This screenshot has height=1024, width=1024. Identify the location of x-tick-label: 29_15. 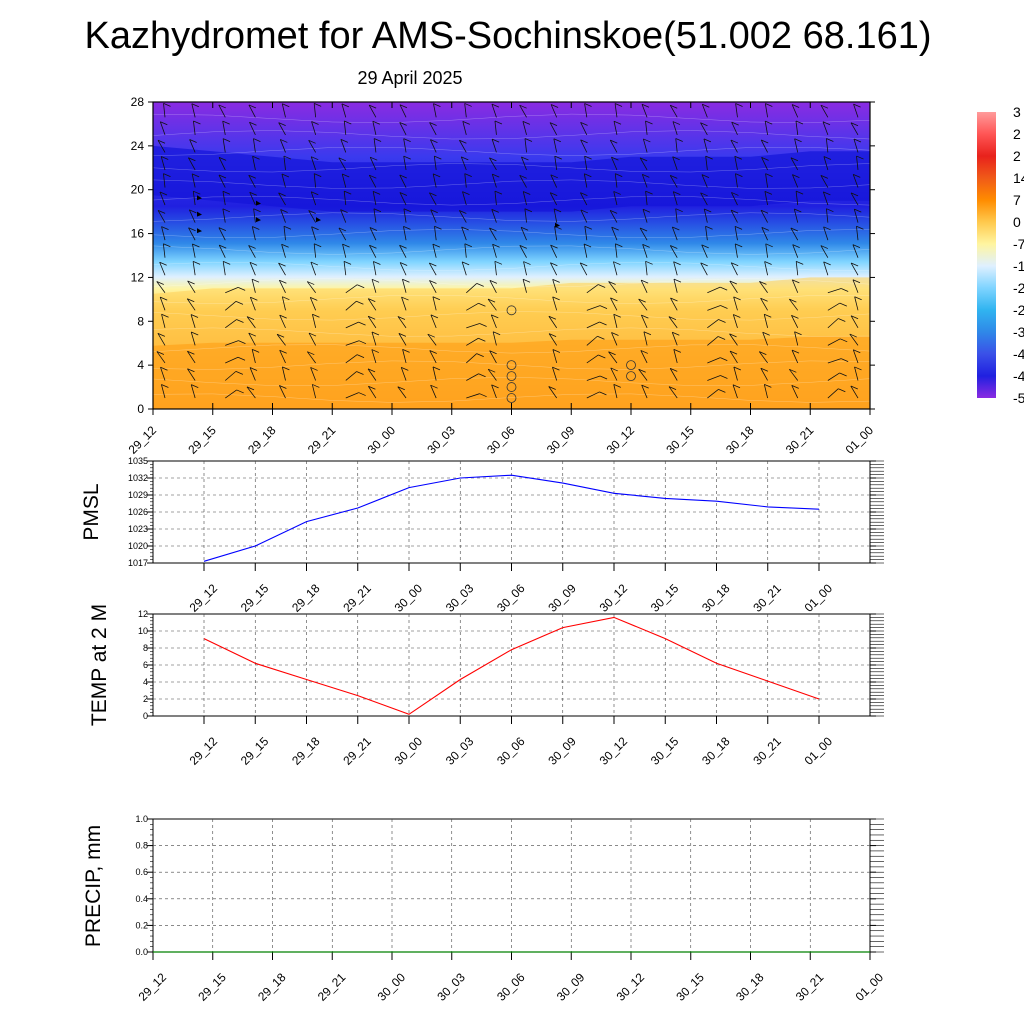
(255, 751).